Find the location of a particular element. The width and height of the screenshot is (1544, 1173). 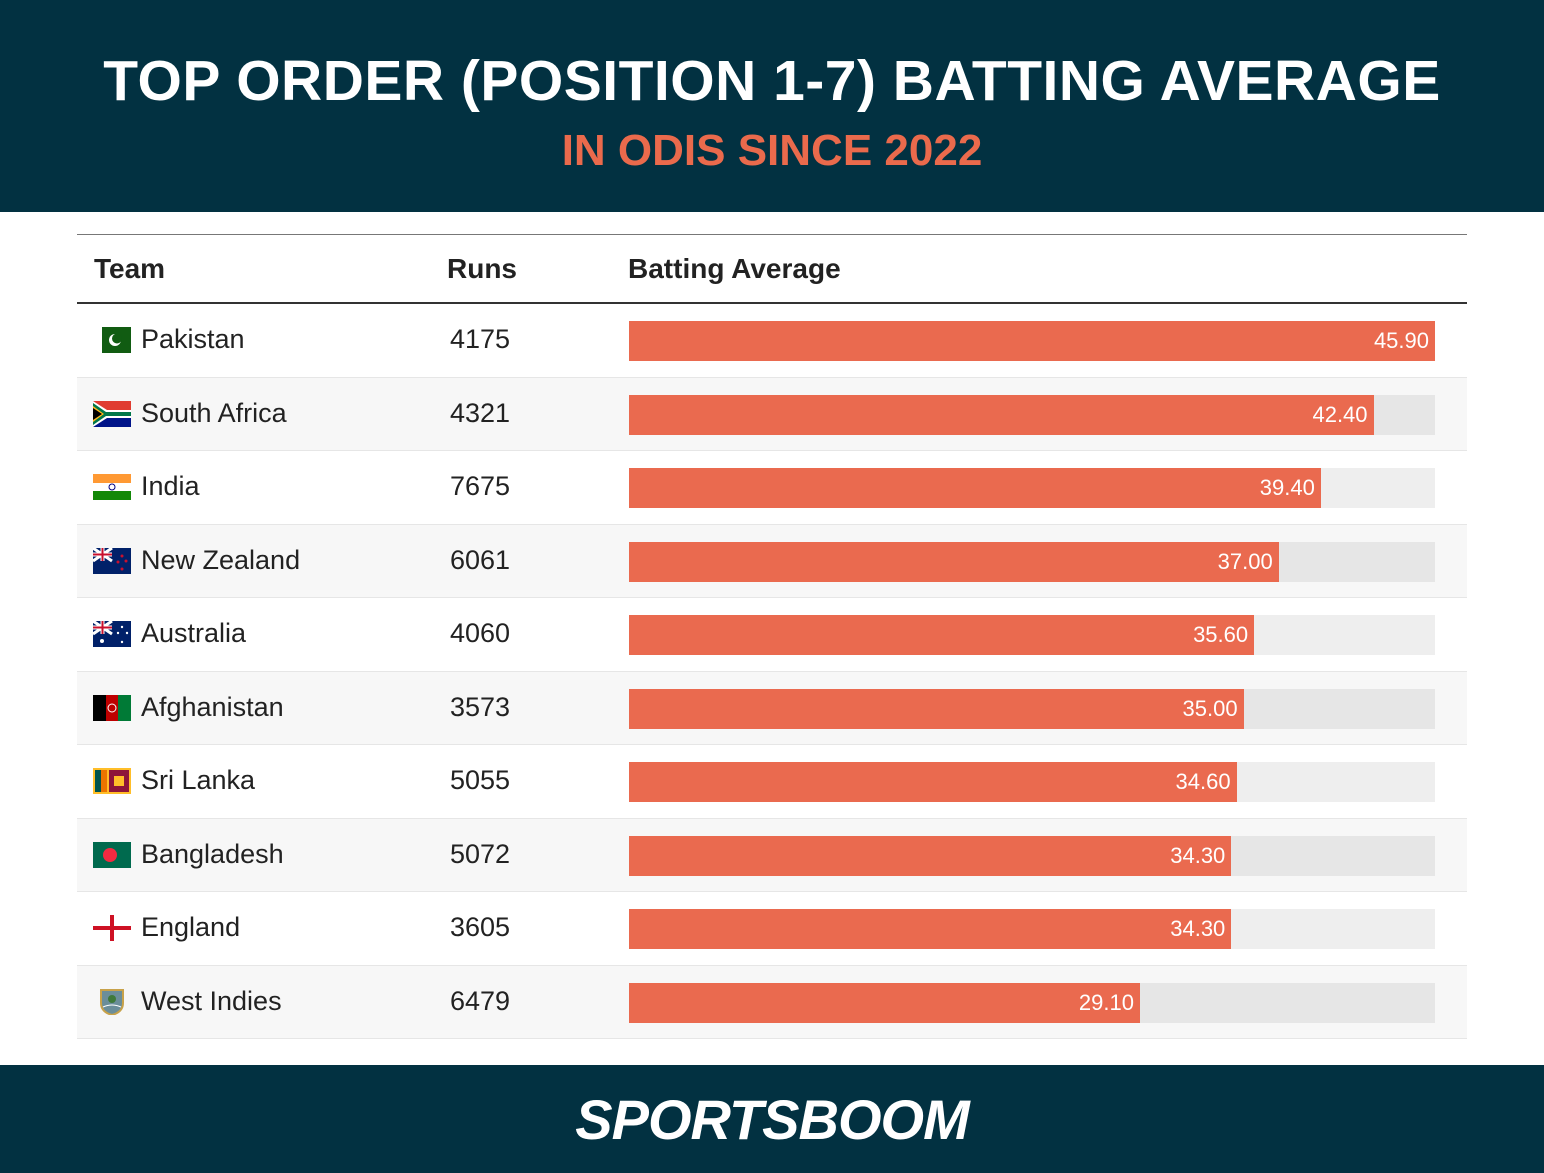

bar-track: 37.00 is located at coordinates (1032, 561).